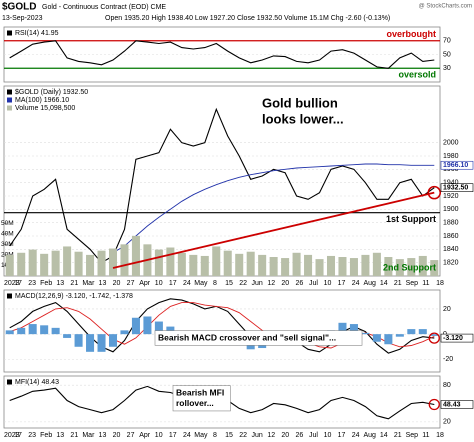 This screenshot has height=442, width=474. What do you see at coordinates (201, 398) in the screenshot?
I see `annotation-box` at bounding box center [201, 398].